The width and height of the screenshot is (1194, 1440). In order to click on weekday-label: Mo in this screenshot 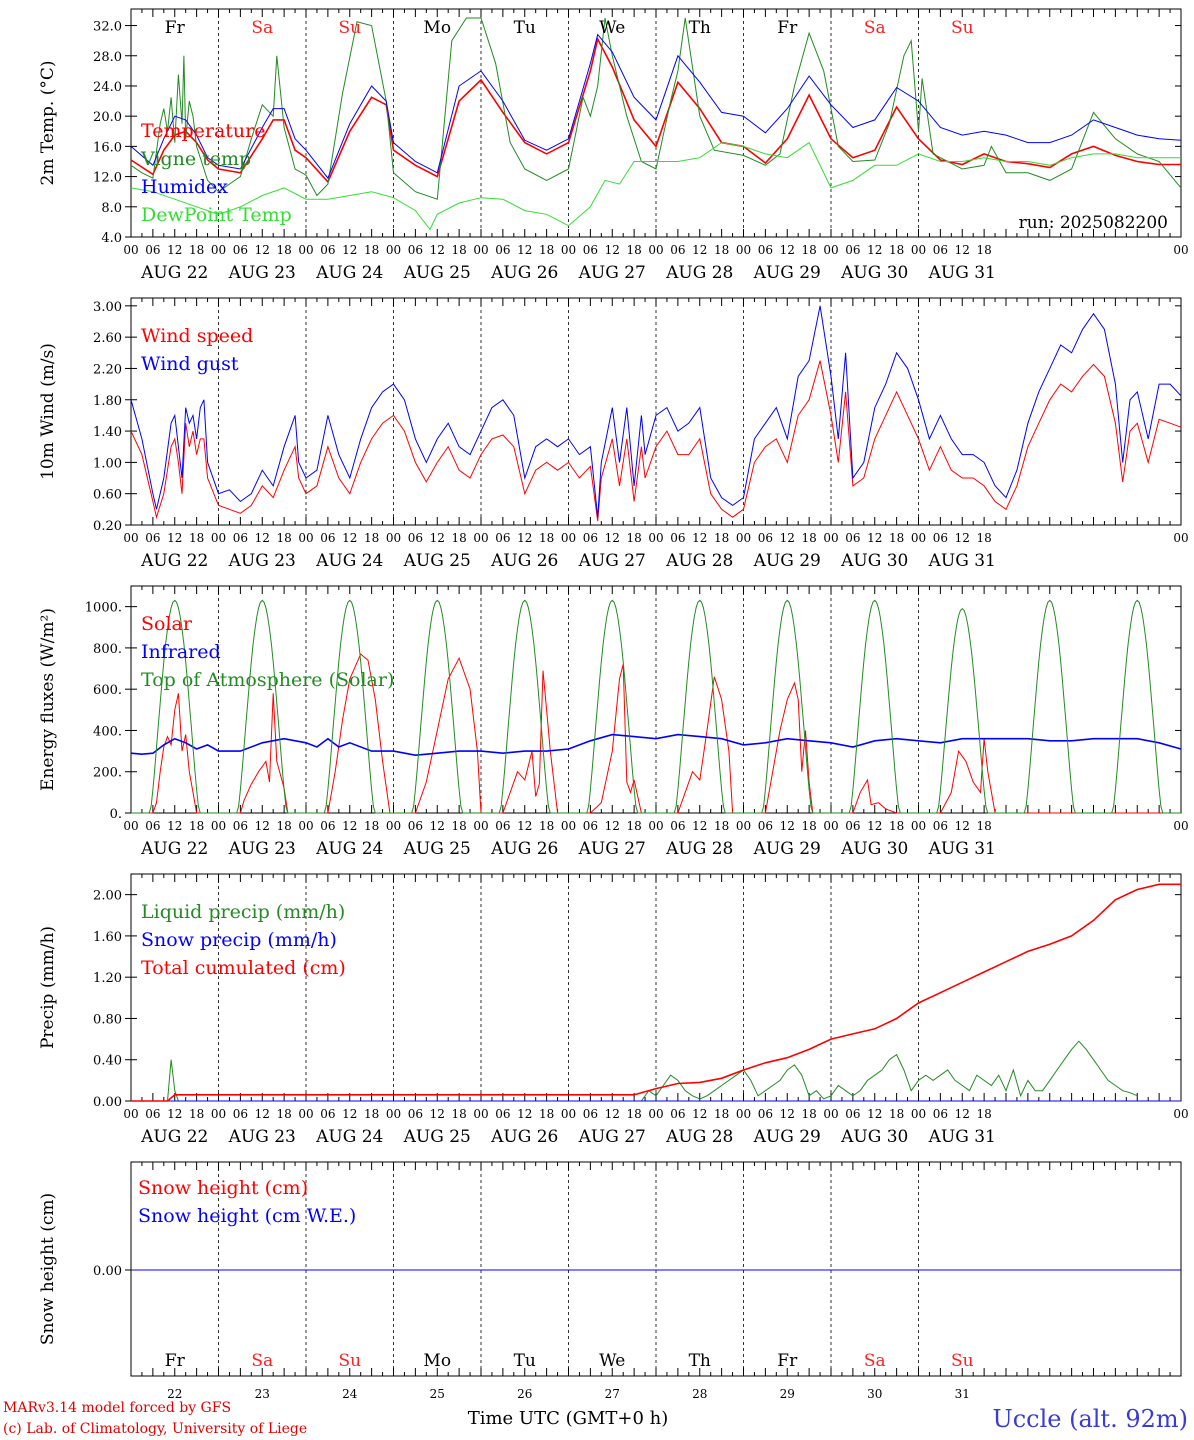, I will do `click(437, 1361)`.